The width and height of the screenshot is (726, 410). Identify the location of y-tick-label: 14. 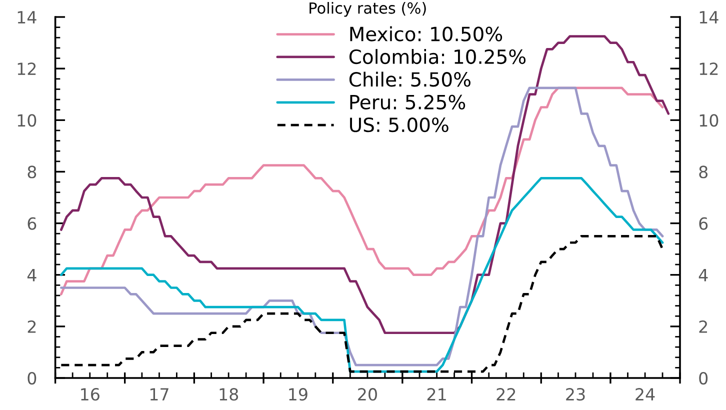
(27, 17).